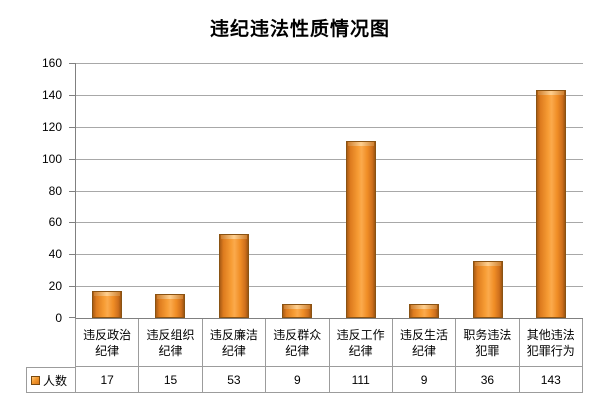 The height and width of the screenshot is (400, 600). I want to click on y-tick-label: 80, so click(55, 190).